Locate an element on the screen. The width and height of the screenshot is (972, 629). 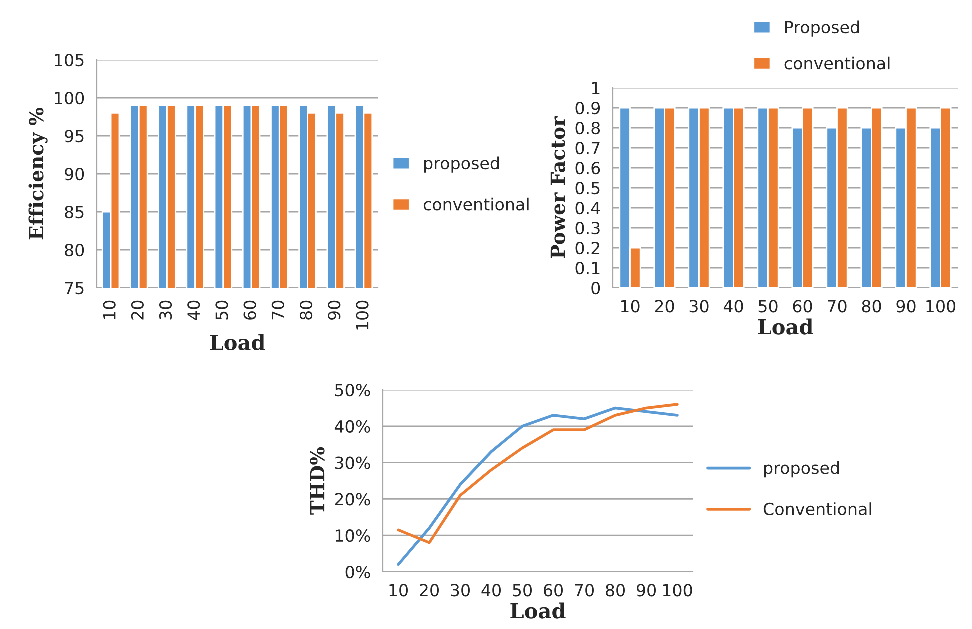
y-tick-label: 0% is located at coordinates (358, 572).